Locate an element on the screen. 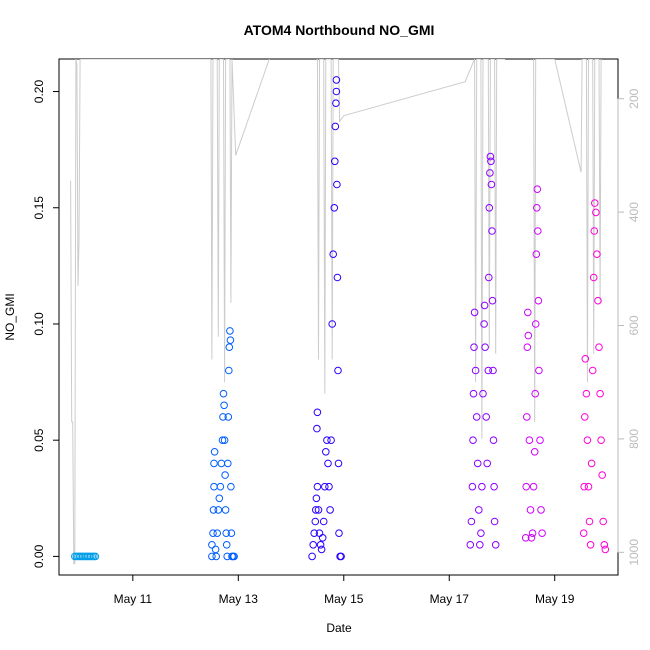  data-point-s4-p20 is located at coordinates (540, 440).